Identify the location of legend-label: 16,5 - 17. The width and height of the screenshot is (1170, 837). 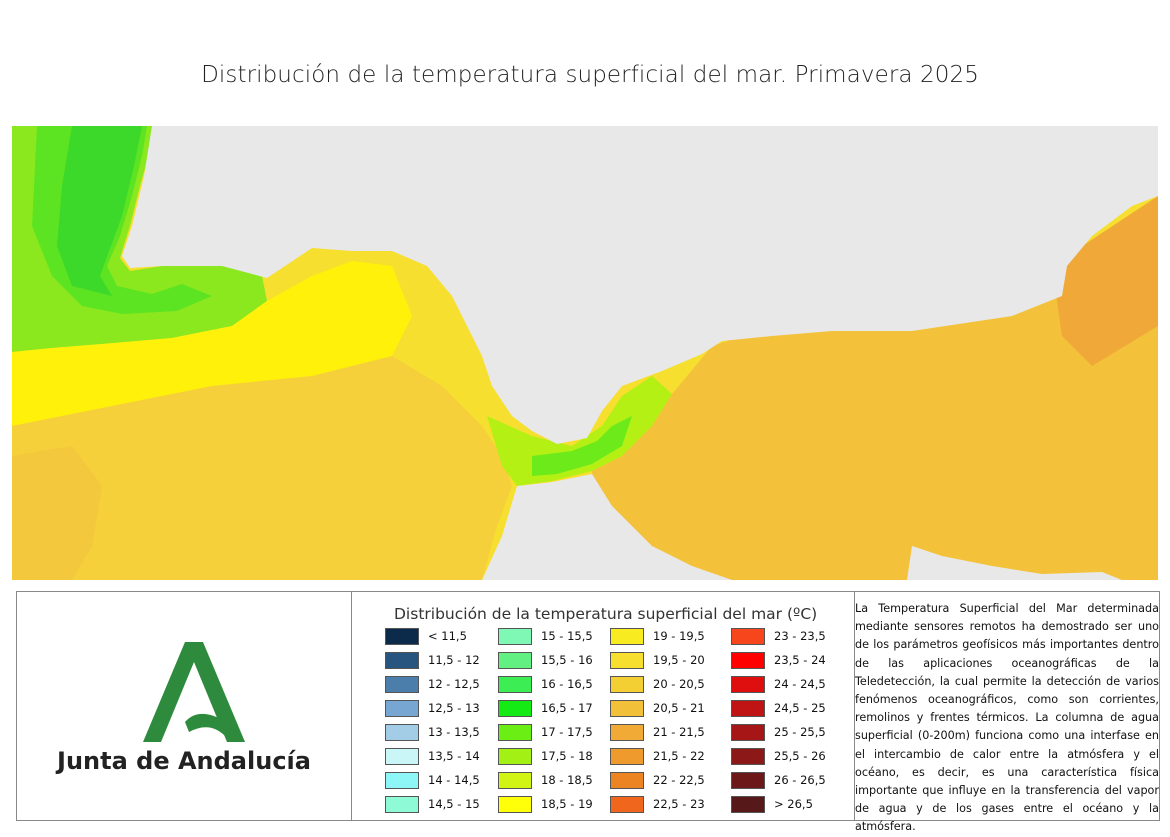
(567, 708).